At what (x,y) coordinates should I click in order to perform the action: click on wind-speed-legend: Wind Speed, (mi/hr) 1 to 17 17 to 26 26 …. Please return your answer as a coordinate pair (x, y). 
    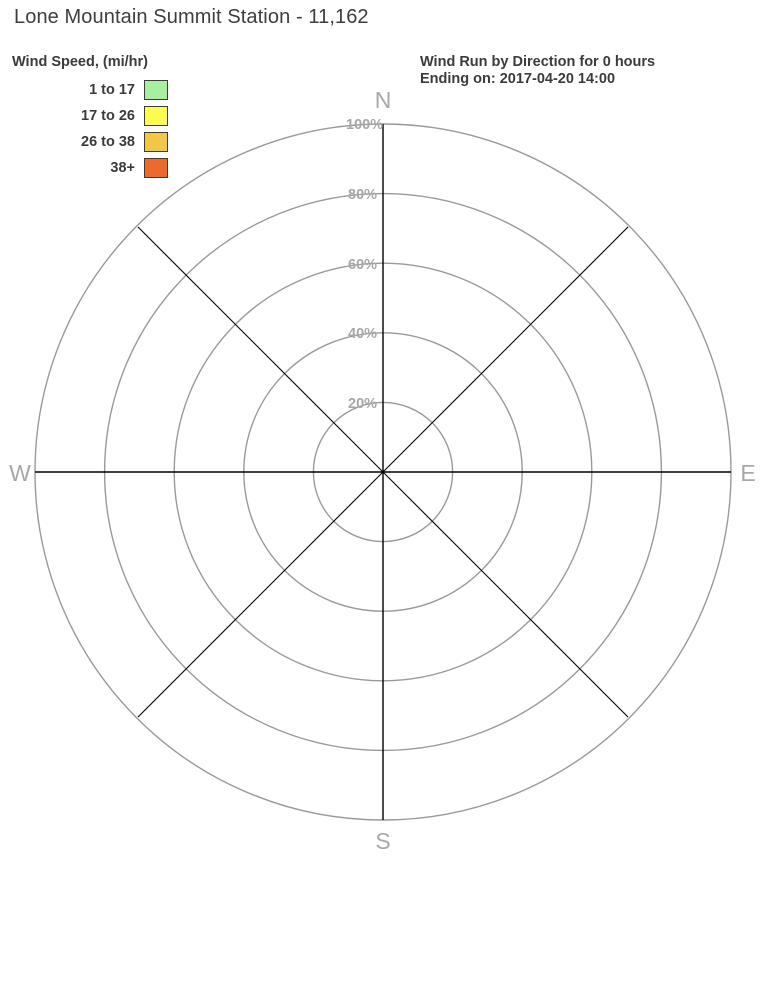
    Looking at the image, I should click on (127, 117).